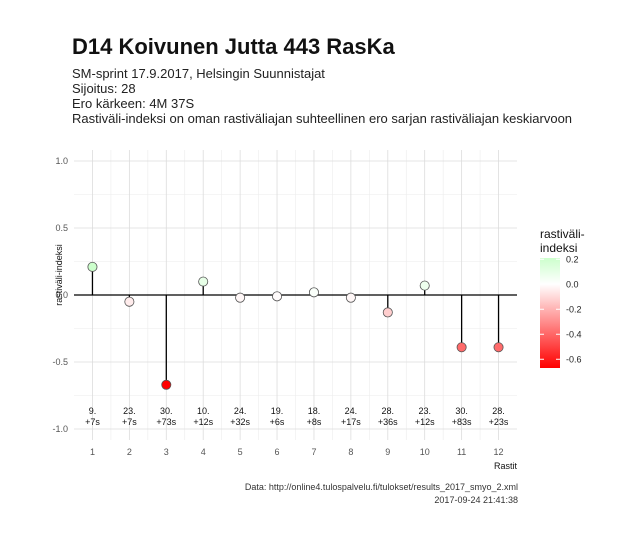  Describe the element at coordinates (104, 88) in the screenshot. I see `subtitle-rank: Sijoitus: 28` at that location.